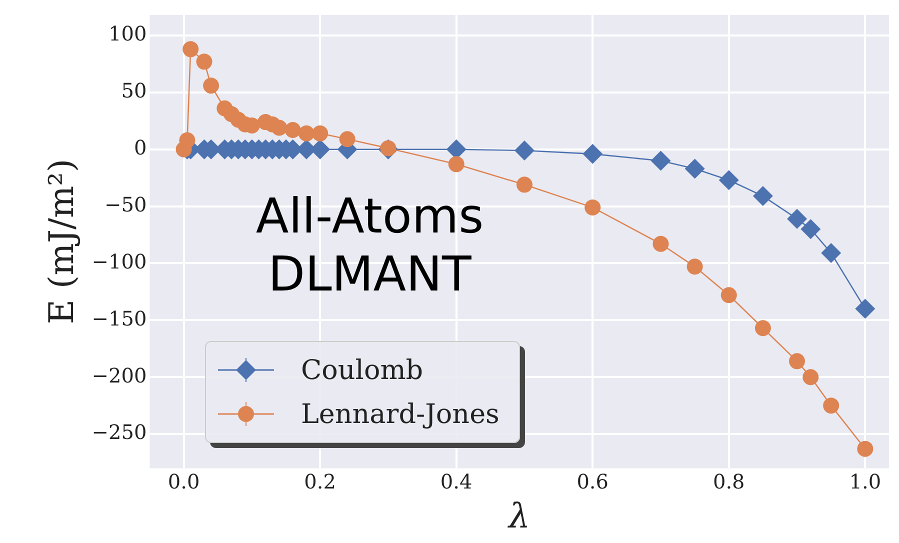 The width and height of the screenshot is (899, 543). What do you see at coordinates (370, 216) in the screenshot?
I see `annotation: All-Atoms` at bounding box center [370, 216].